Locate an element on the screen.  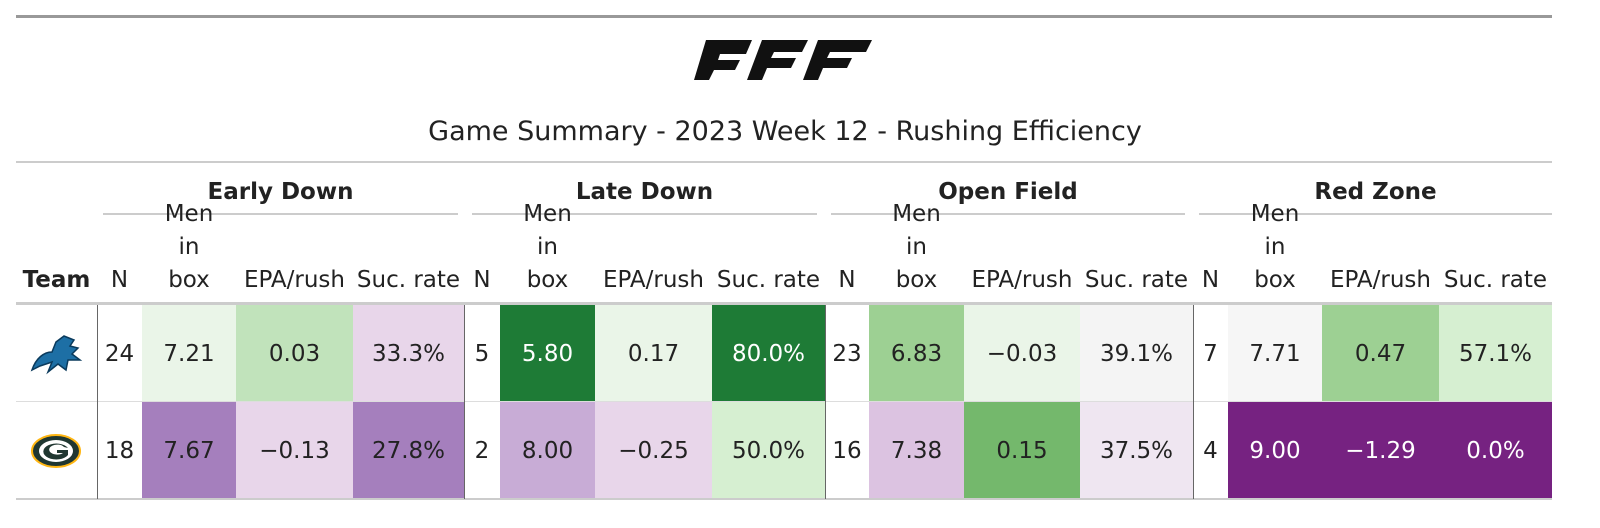
table-cell: 7.67 is located at coordinates (189, 450).